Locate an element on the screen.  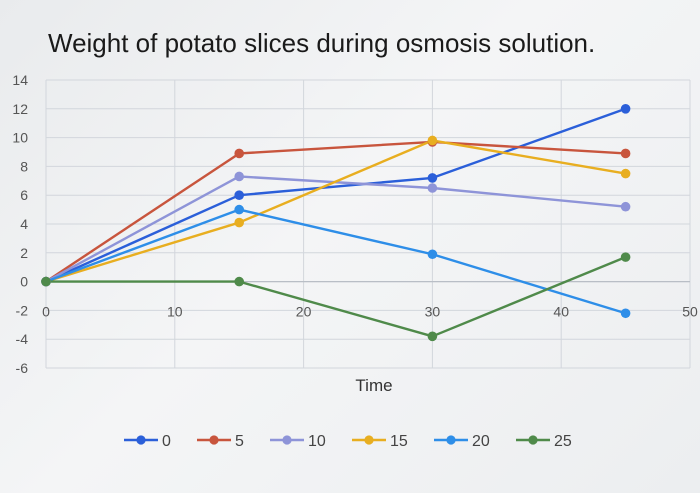
y-axis-labels: 14 12 10 8 6 4 2 0 -2 -4 -6 is located at coordinates (20, 224).